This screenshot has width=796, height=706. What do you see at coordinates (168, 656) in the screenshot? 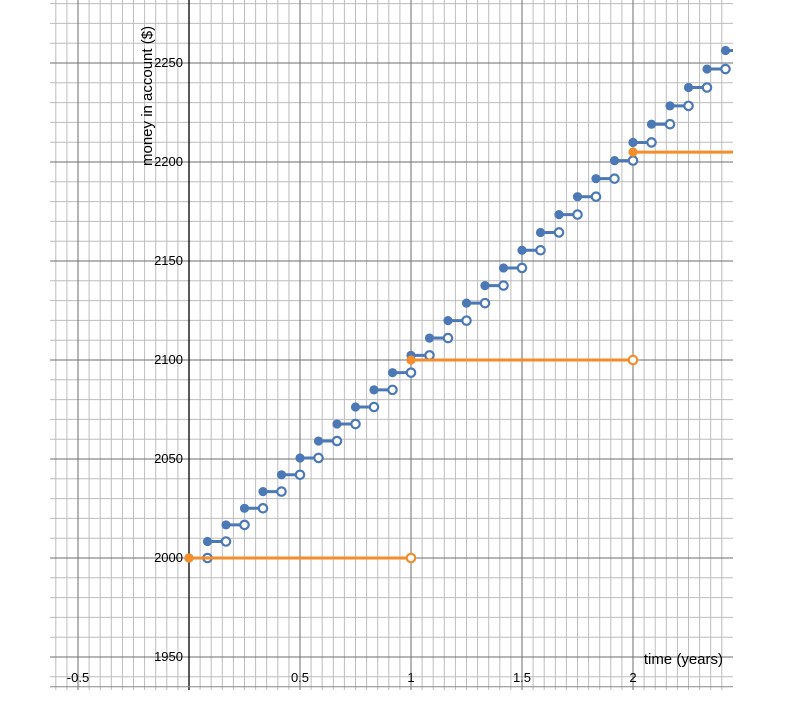
I see `y-tick-label: 1950` at bounding box center [168, 656].